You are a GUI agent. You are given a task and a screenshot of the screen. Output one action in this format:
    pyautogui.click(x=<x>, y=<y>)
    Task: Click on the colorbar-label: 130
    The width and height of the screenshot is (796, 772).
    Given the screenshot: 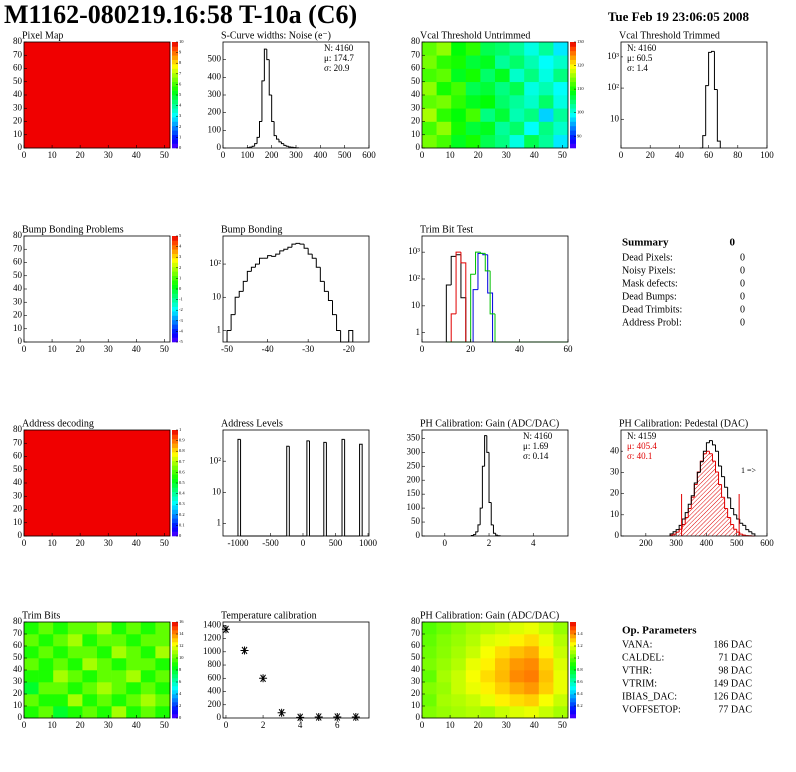 What is the action you would take?
    pyautogui.click(x=581, y=41)
    